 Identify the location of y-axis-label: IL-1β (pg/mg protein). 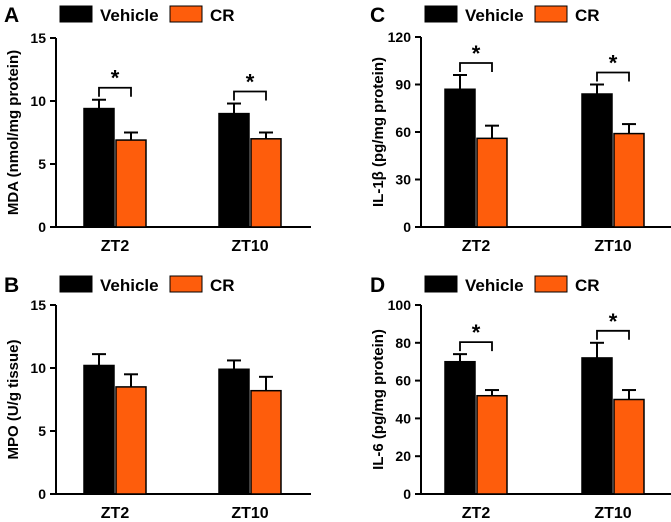
(378, 132).